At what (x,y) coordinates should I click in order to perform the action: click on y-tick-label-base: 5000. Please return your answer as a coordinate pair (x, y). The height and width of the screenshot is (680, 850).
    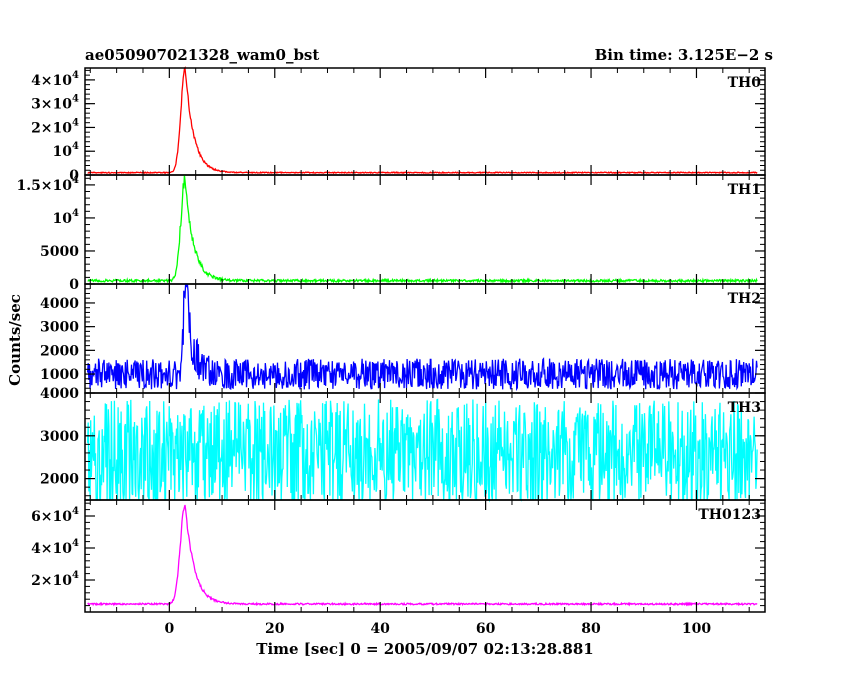
    Looking at the image, I should click on (59, 252).